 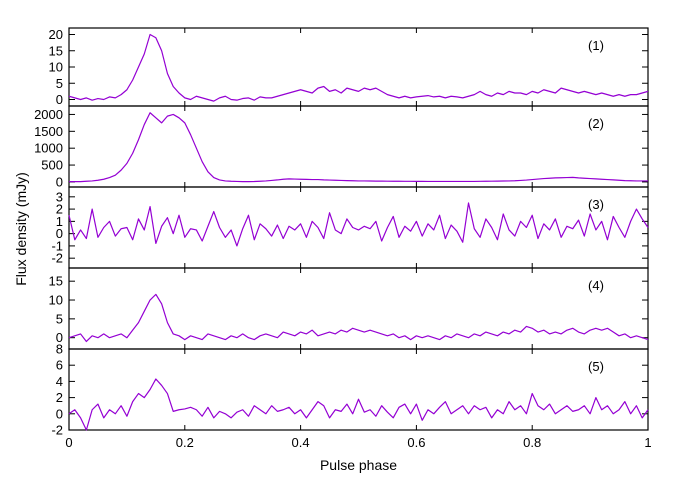 I want to click on panel-label: (4), so click(x=596, y=285).